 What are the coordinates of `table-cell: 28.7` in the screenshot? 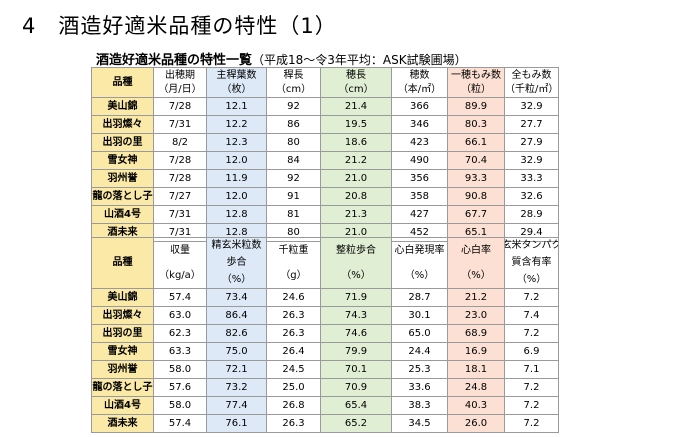 It's located at (419, 297).